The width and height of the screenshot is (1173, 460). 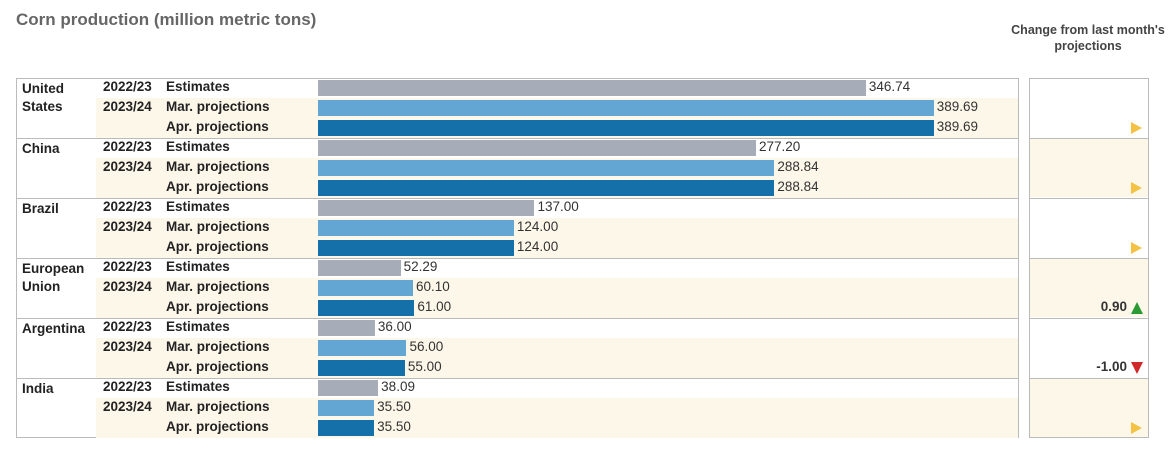 What do you see at coordinates (1113, 306) in the screenshot?
I see `change-label: 0.90` at bounding box center [1113, 306].